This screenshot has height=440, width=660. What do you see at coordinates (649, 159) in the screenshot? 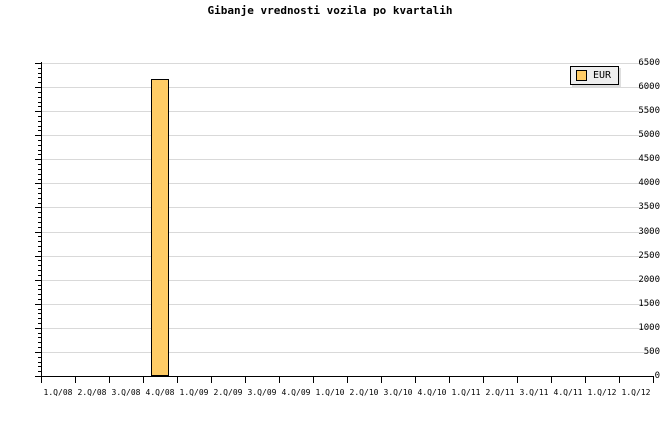
I see `y-axis-label: 4500` at bounding box center [649, 159].